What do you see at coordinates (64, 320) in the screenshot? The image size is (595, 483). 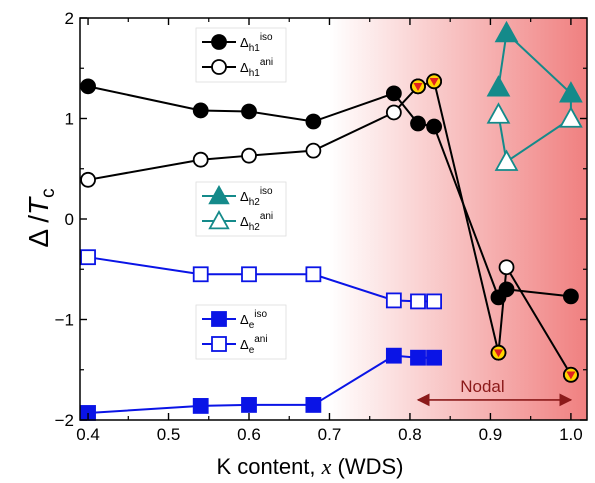 I see `y-tick-label: −1` at bounding box center [64, 320].